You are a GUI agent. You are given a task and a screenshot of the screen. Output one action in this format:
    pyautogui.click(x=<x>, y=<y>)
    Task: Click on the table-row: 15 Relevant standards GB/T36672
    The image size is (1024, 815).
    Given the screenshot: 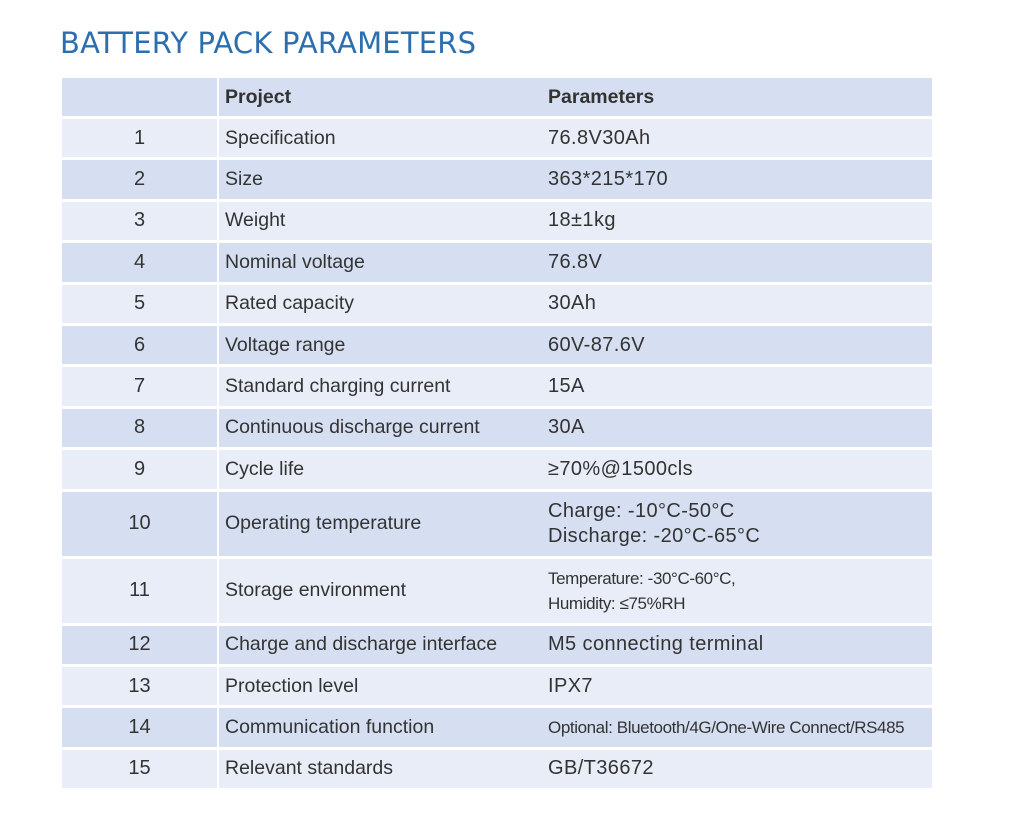 What is the action you would take?
    pyautogui.click(x=497, y=769)
    